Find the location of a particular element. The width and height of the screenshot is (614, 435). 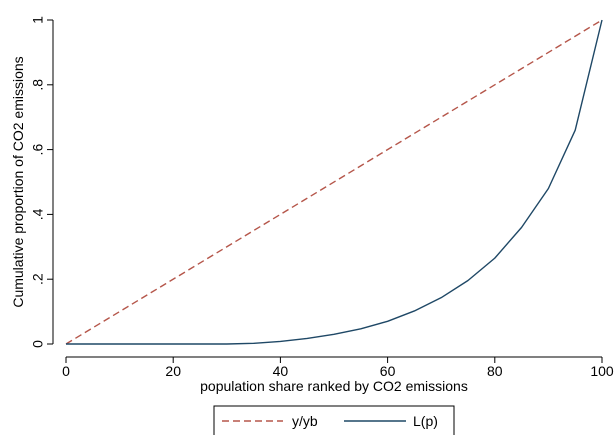

legend-label-0: y/yb is located at coordinates (305, 421).